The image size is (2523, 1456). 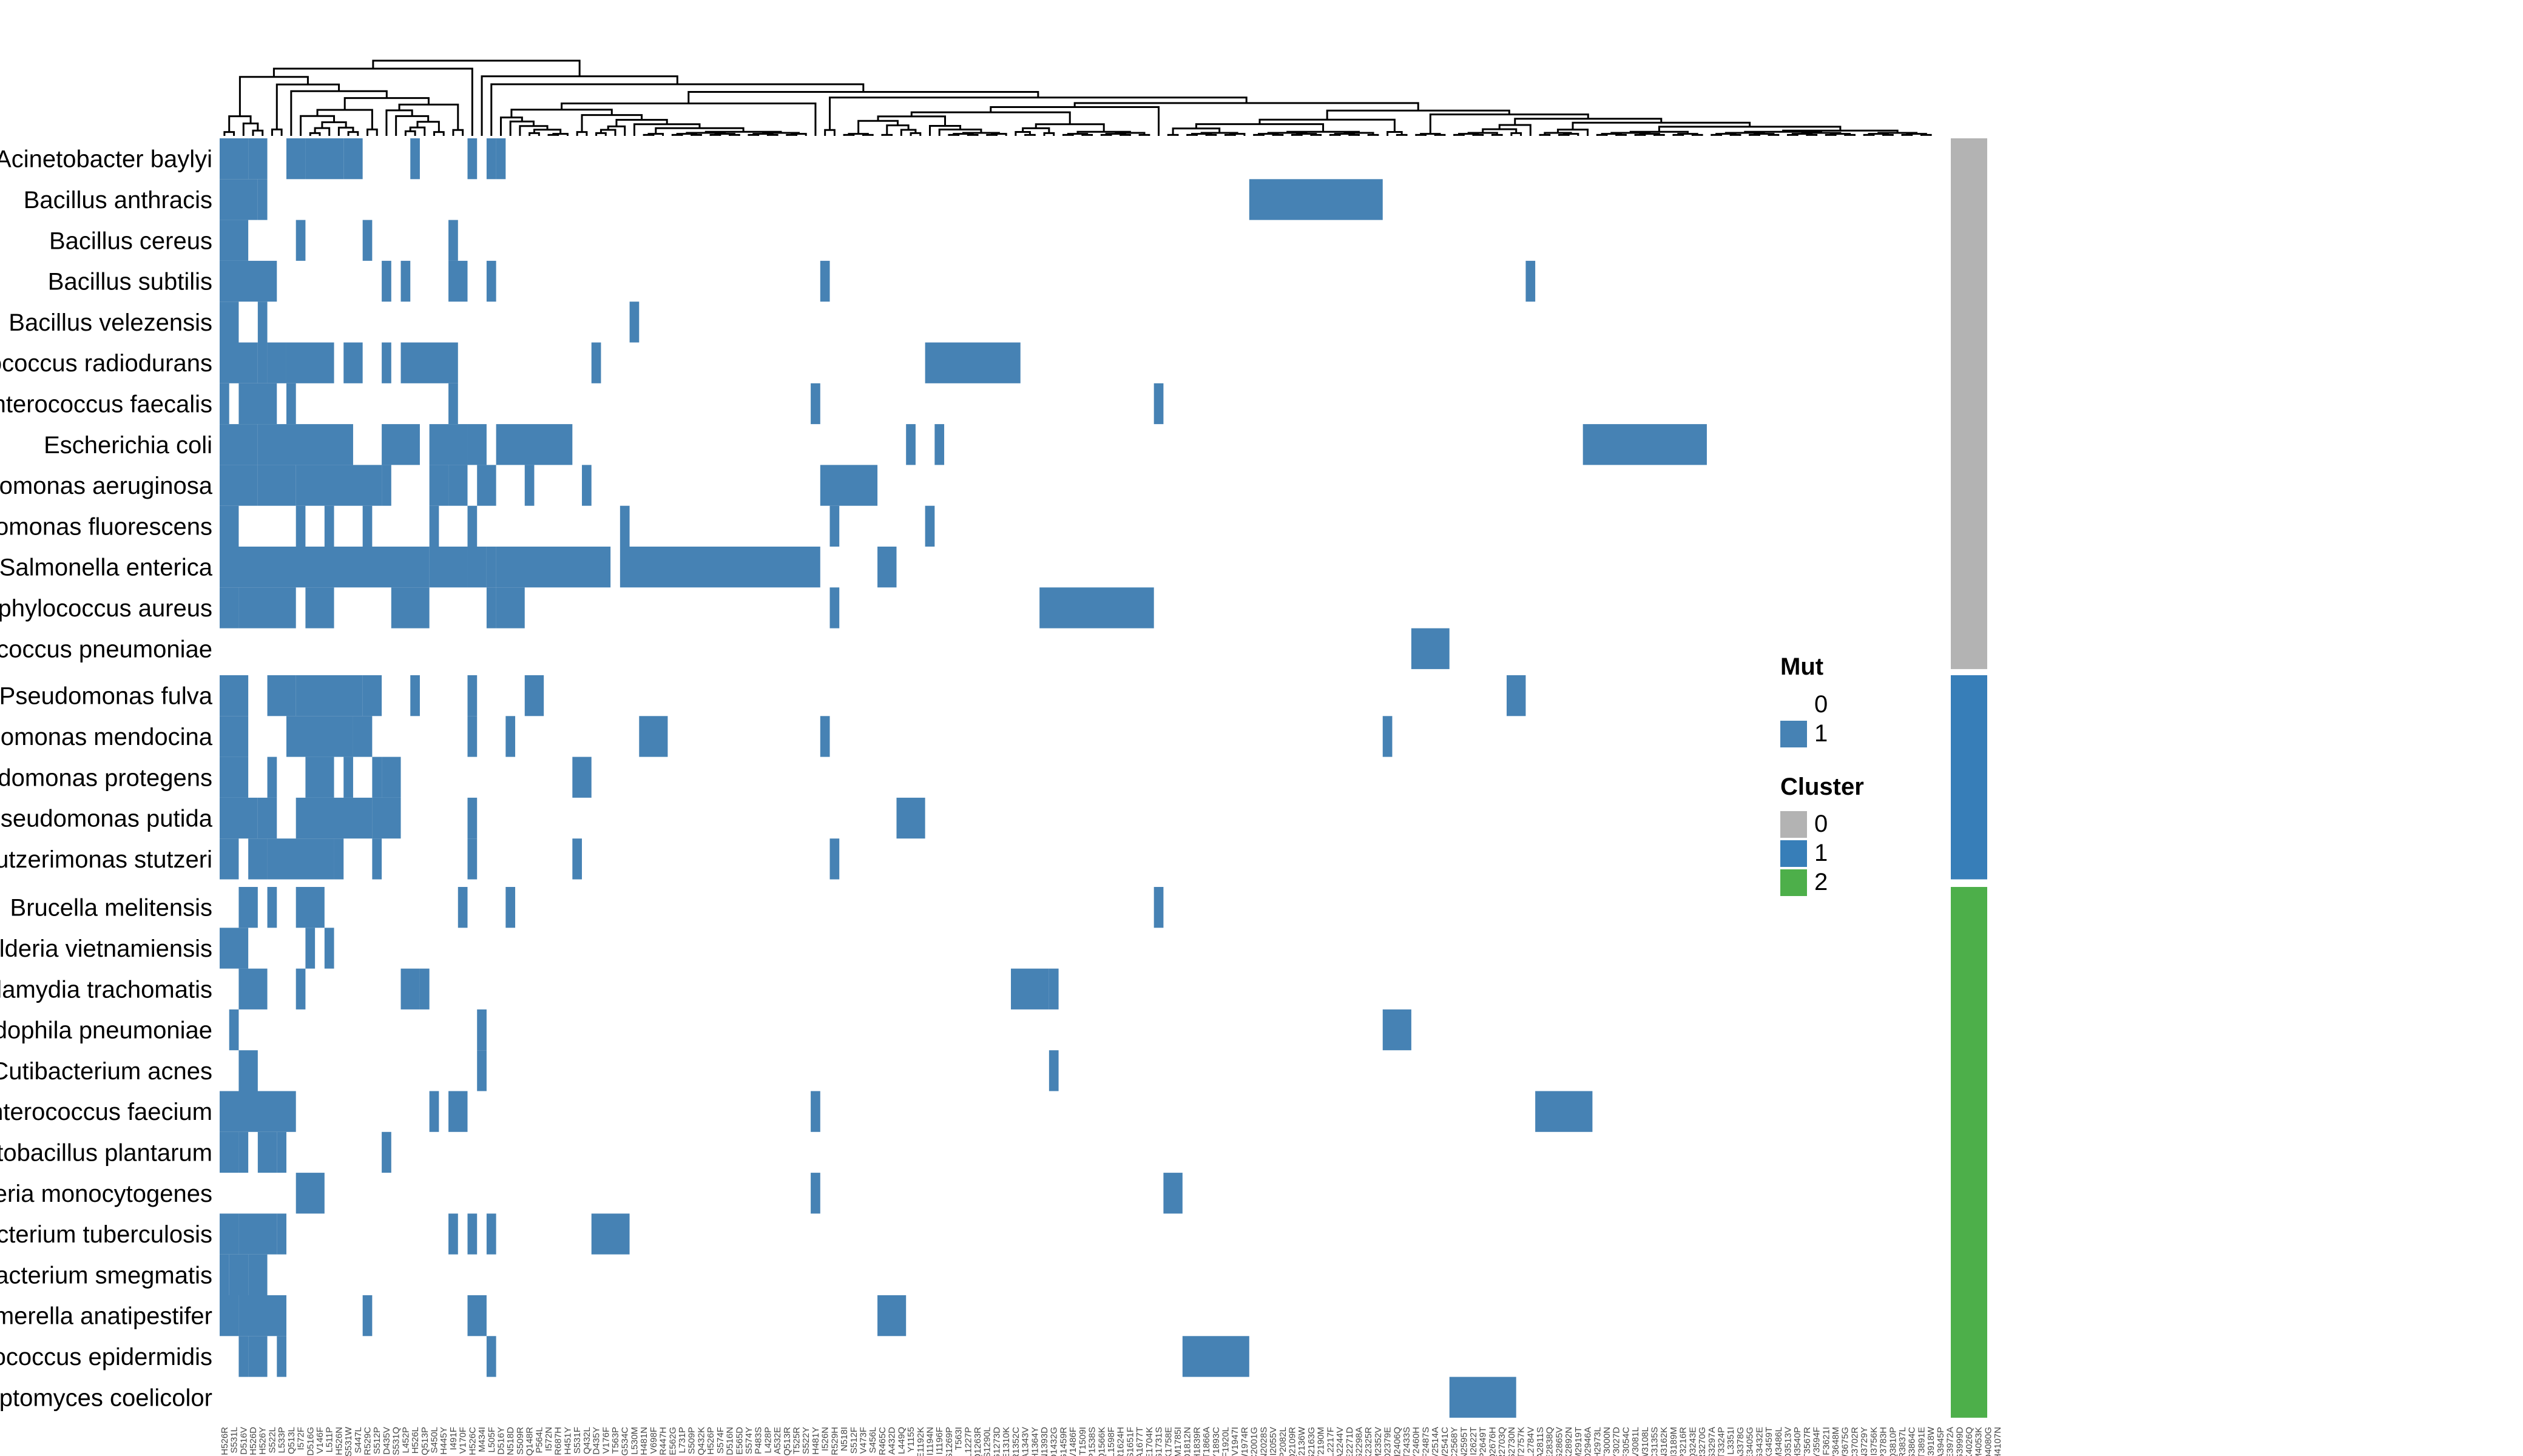 I want to click on row-label: Staphylococcus aureus, so click(x=106, y=608).